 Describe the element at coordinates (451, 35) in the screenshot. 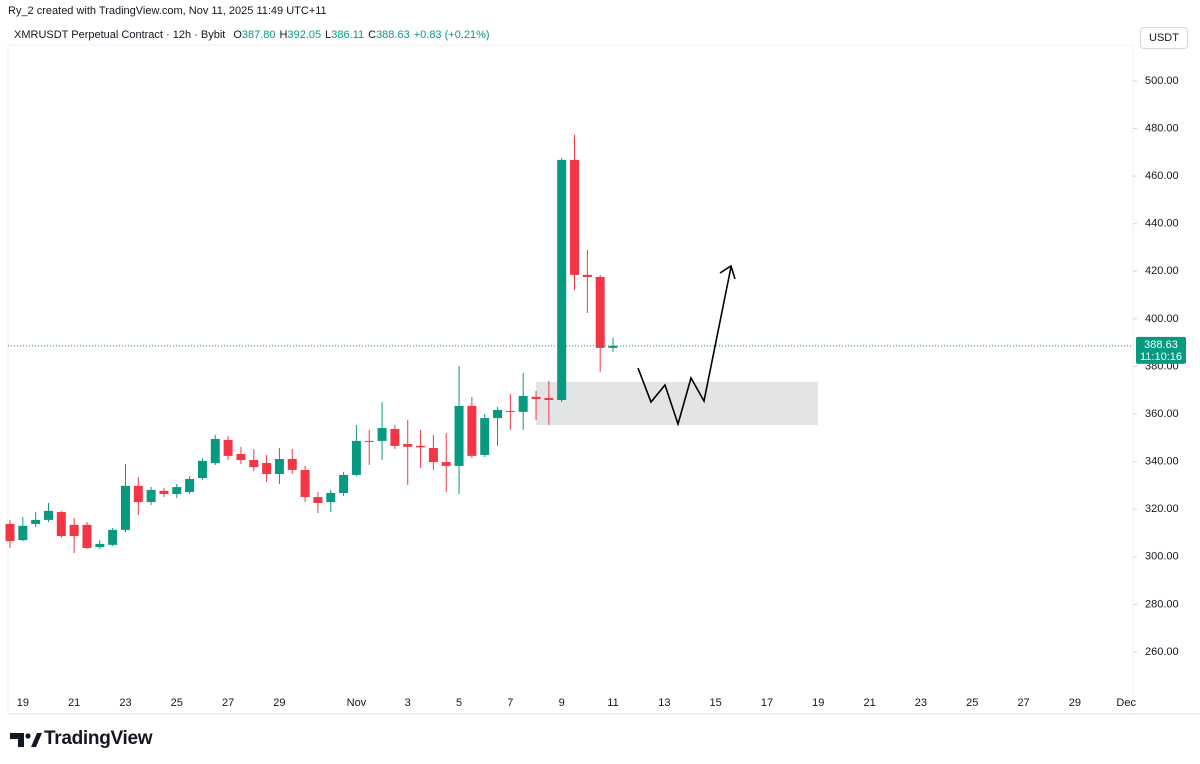

I see `change: +0.83 (+0.21%)` at that location.